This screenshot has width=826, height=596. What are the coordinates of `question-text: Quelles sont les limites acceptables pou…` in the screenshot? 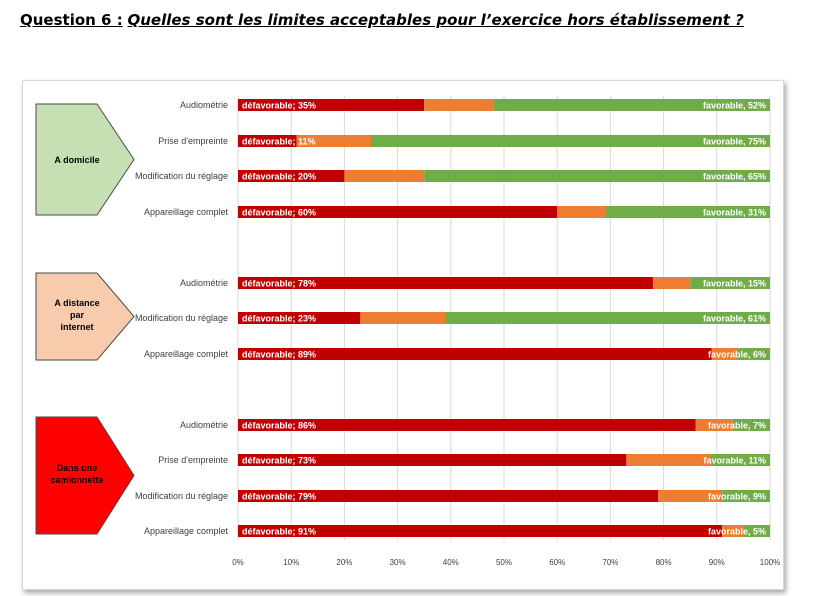 It's located at (435, 20).